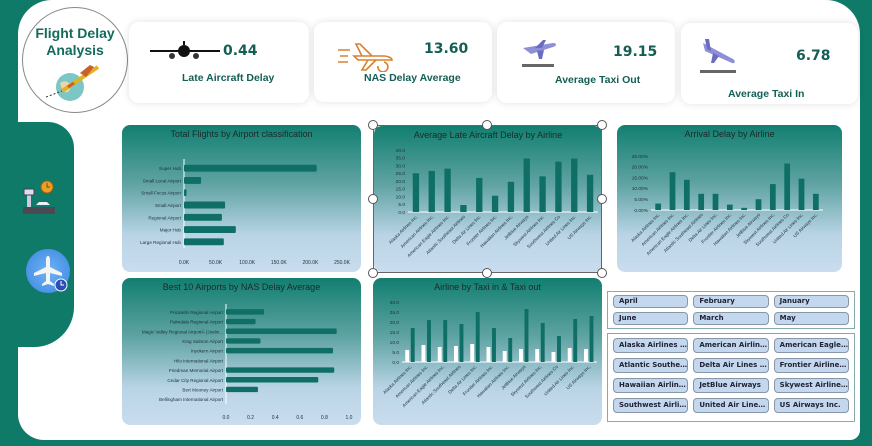 The width and height of the screenshot is (872, 446). I want to click on slicer-button: Delta Air Lines Inc., so click(731, 365).